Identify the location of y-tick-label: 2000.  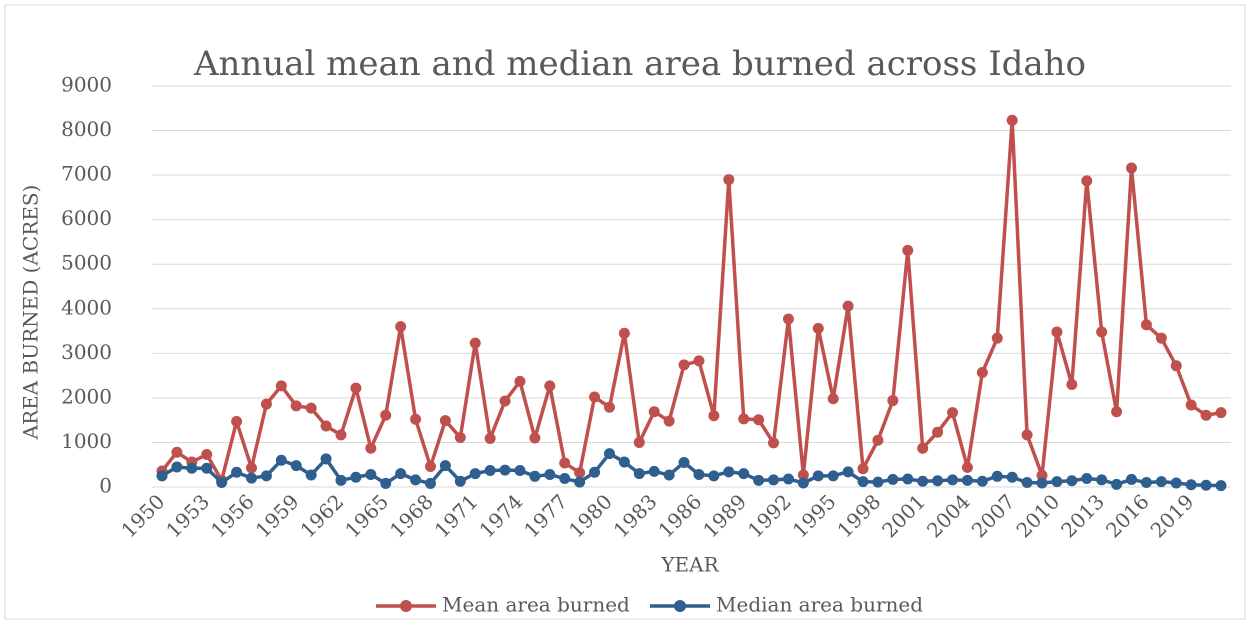
(86, 396).